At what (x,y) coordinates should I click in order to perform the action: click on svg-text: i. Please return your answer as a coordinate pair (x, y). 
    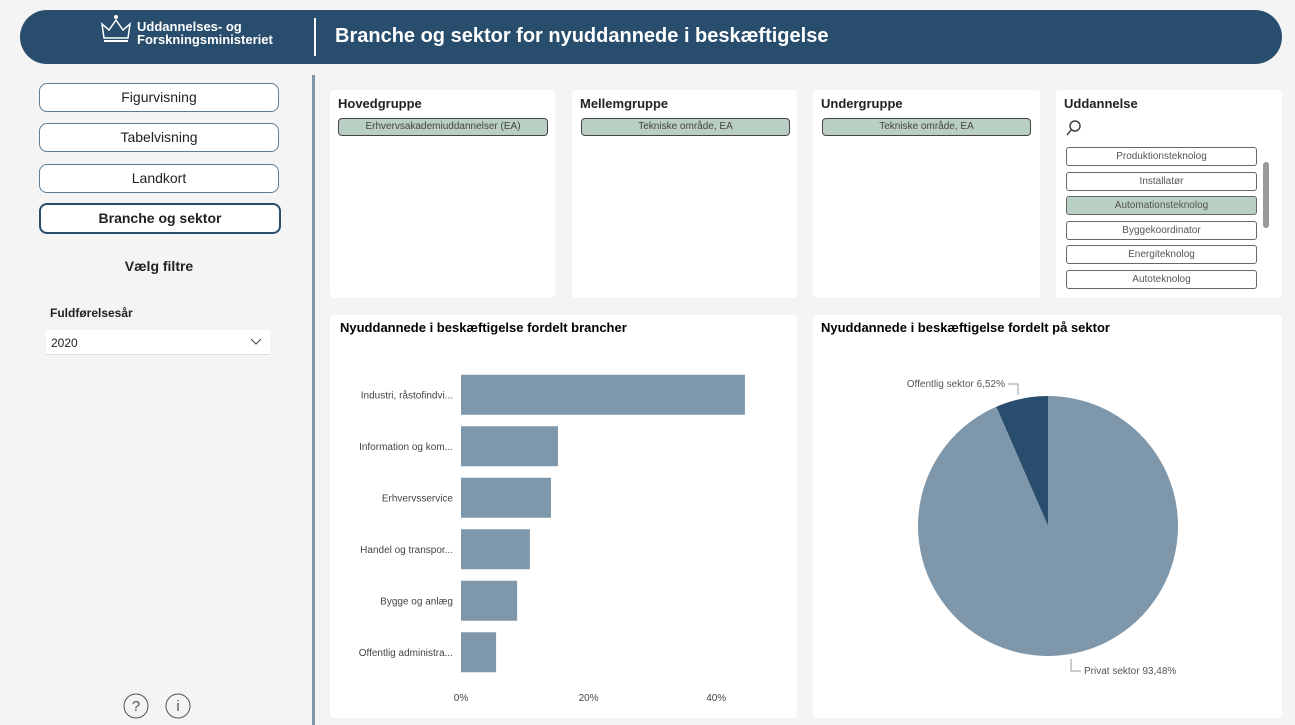
    Looking at the image, I should click on (177, 706).